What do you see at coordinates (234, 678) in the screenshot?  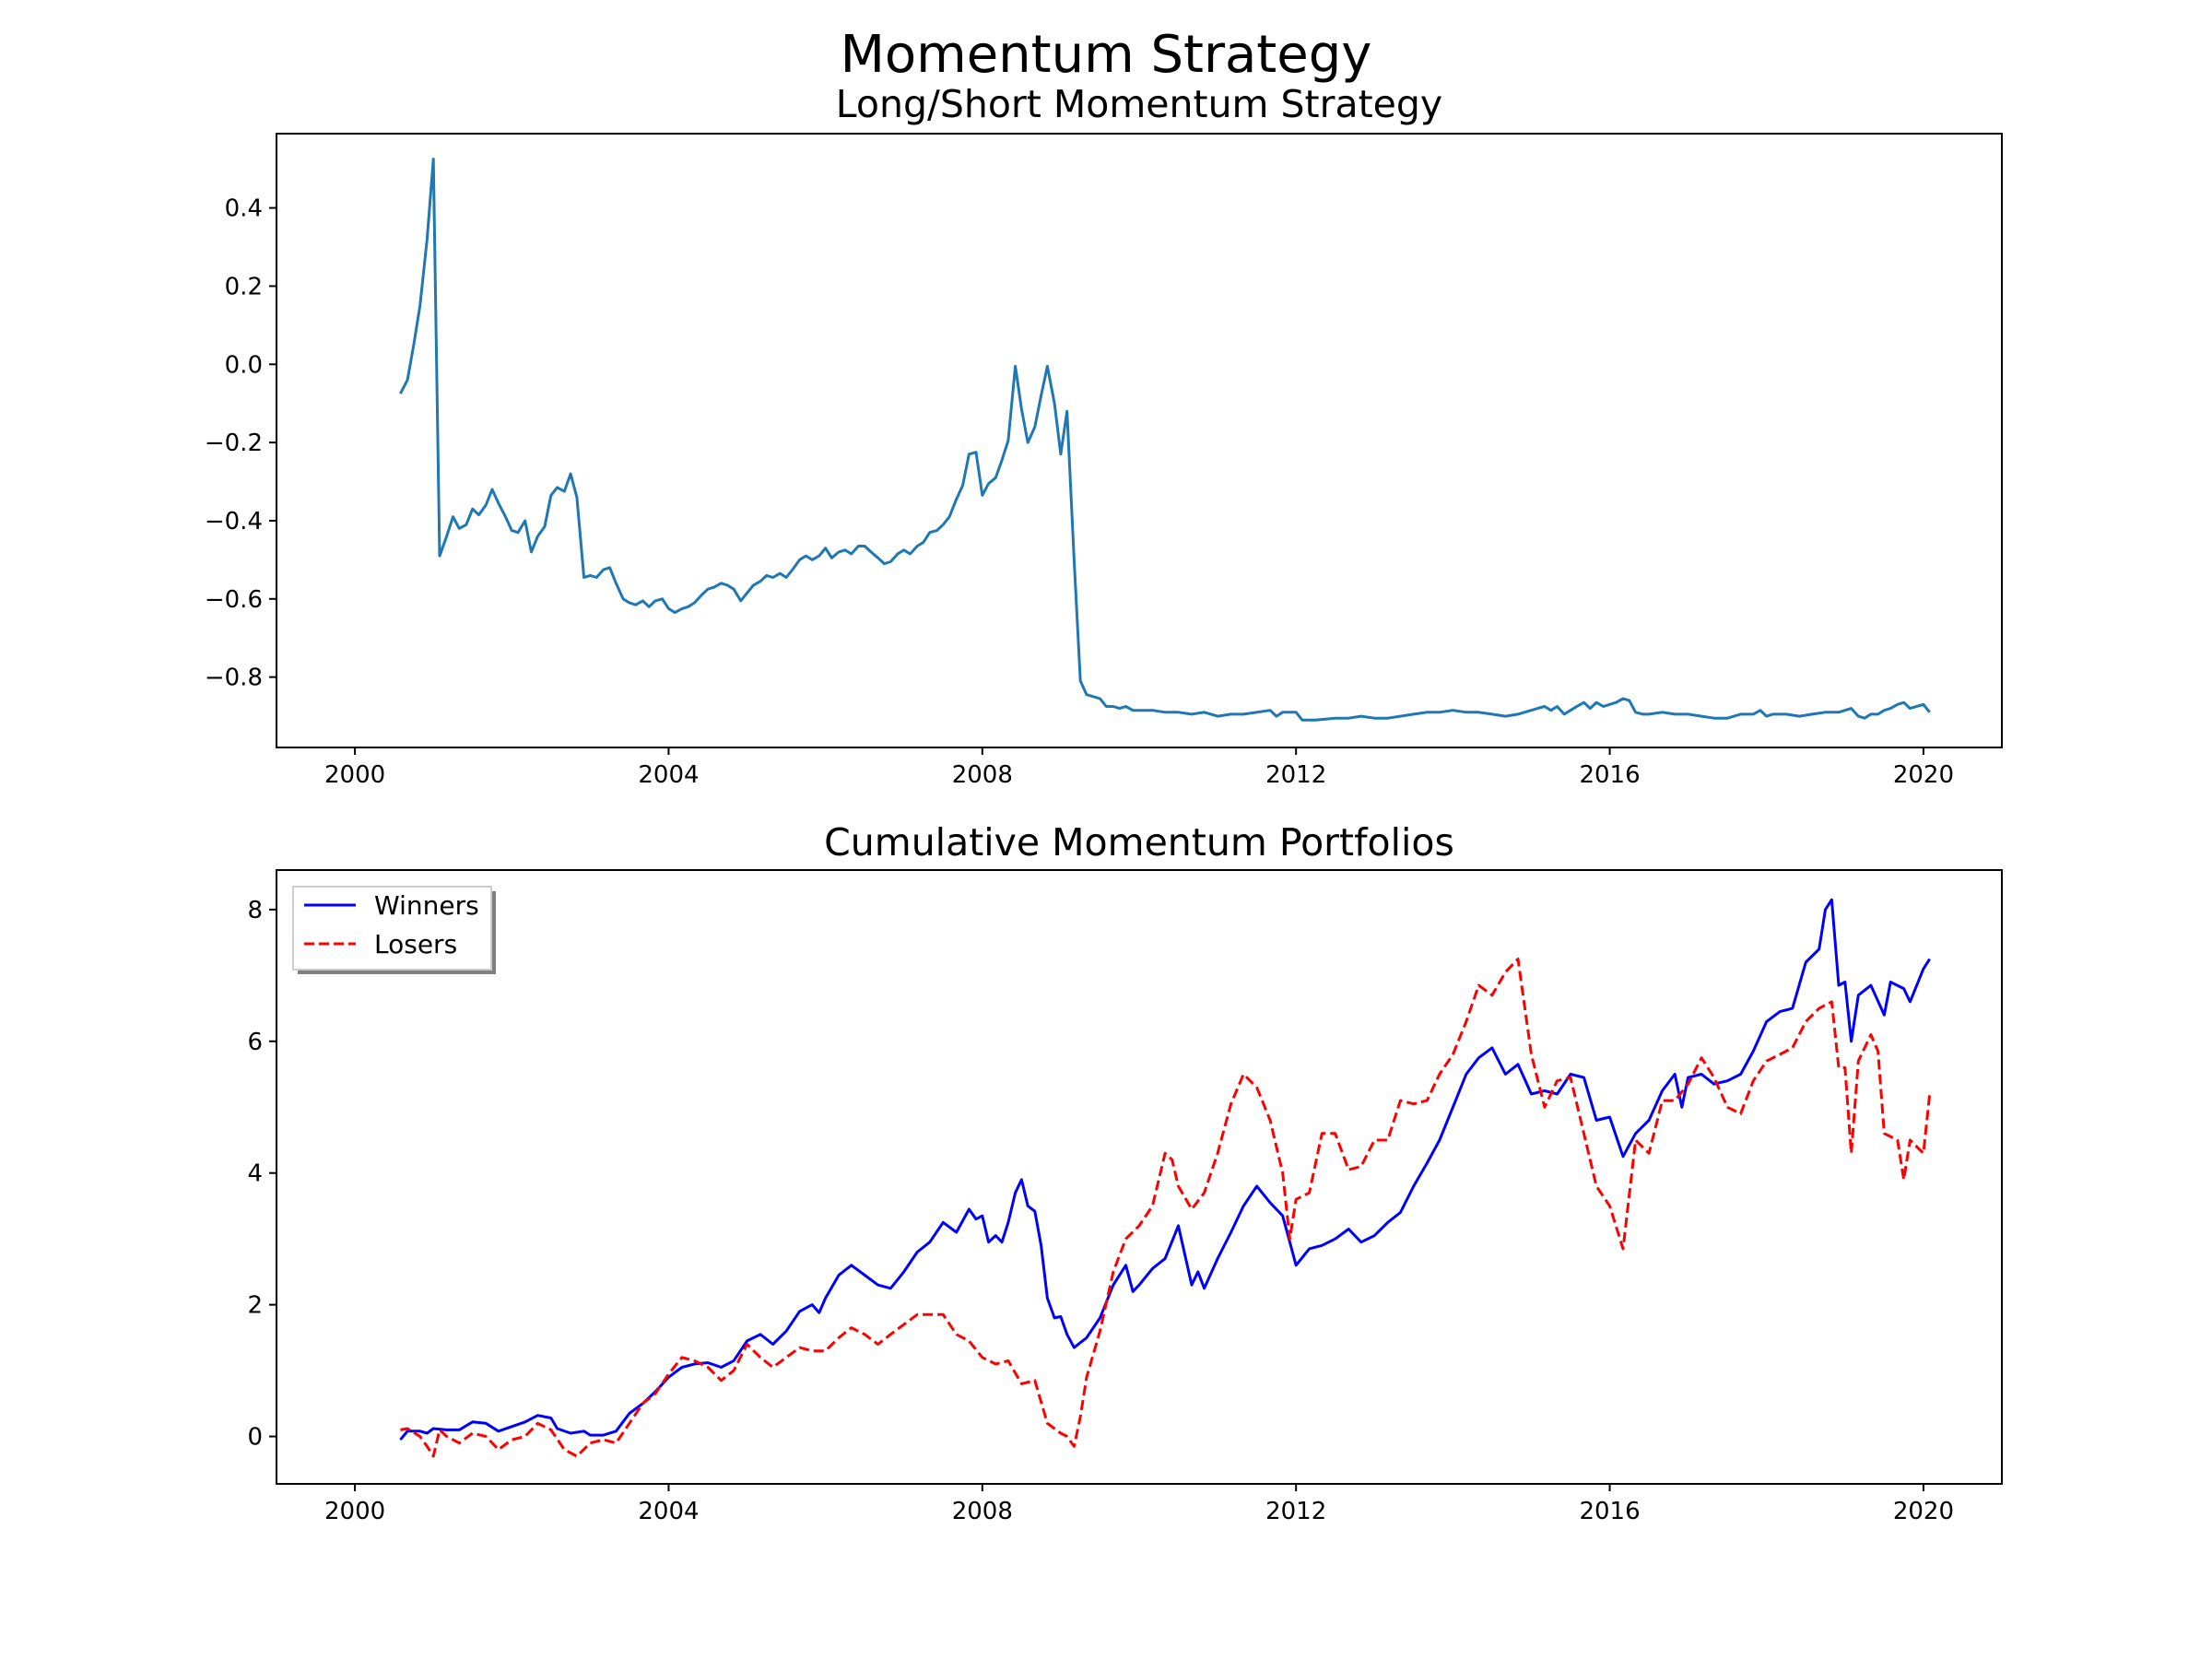 I see `strategy-ytick-label: −0.8` at bounding box center [234, 678].